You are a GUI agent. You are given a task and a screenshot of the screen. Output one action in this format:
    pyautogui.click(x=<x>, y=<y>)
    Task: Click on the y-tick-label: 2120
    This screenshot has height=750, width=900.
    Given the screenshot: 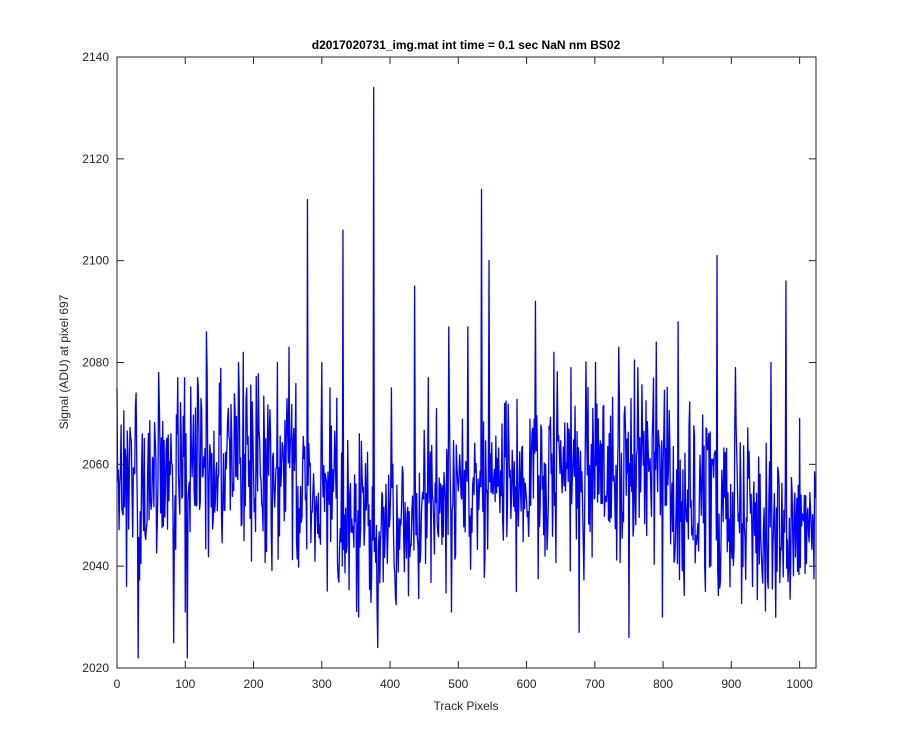 What is the action you would take?
    pyautogui.click(x=95, y=159)
    